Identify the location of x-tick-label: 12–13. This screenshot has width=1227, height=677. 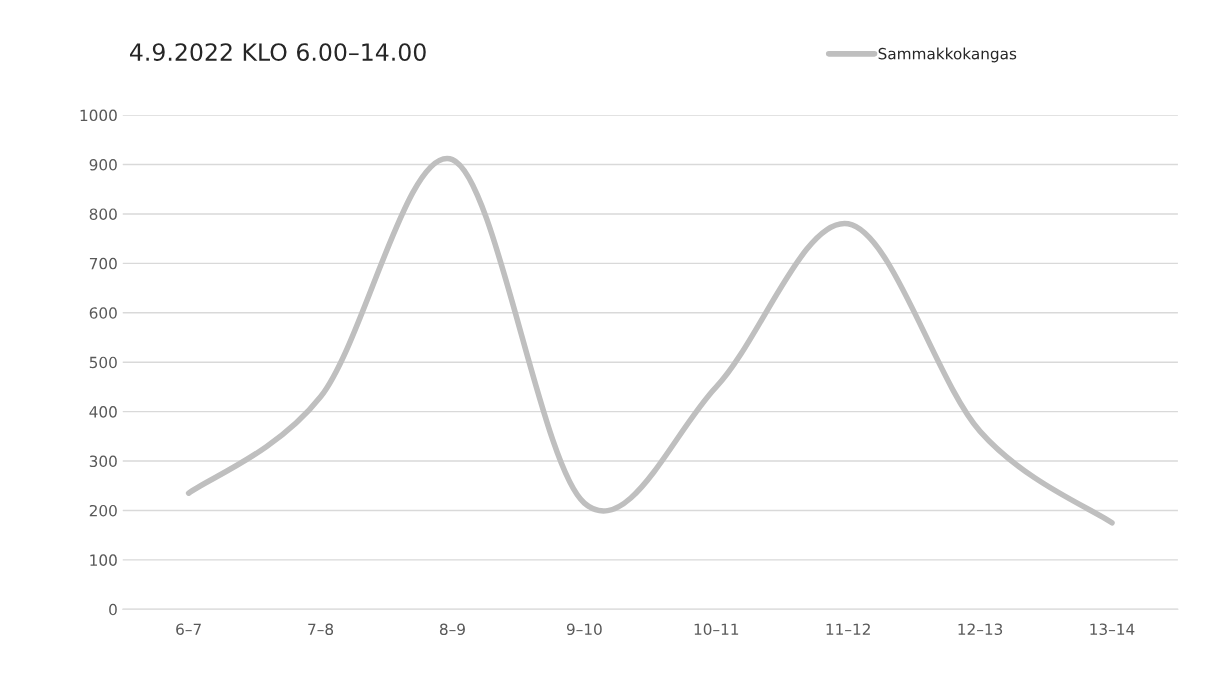
(980, 629).